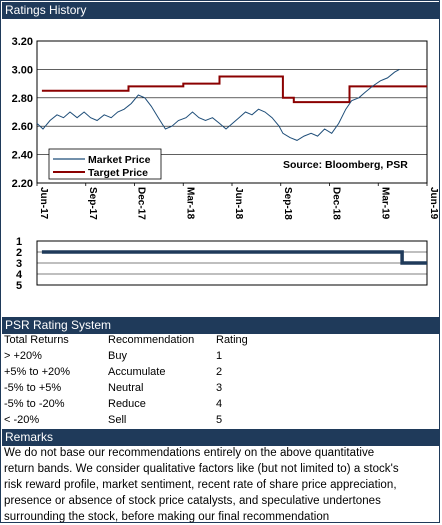  I want to click on row-total-returns: < -20%, so click(22, 420).